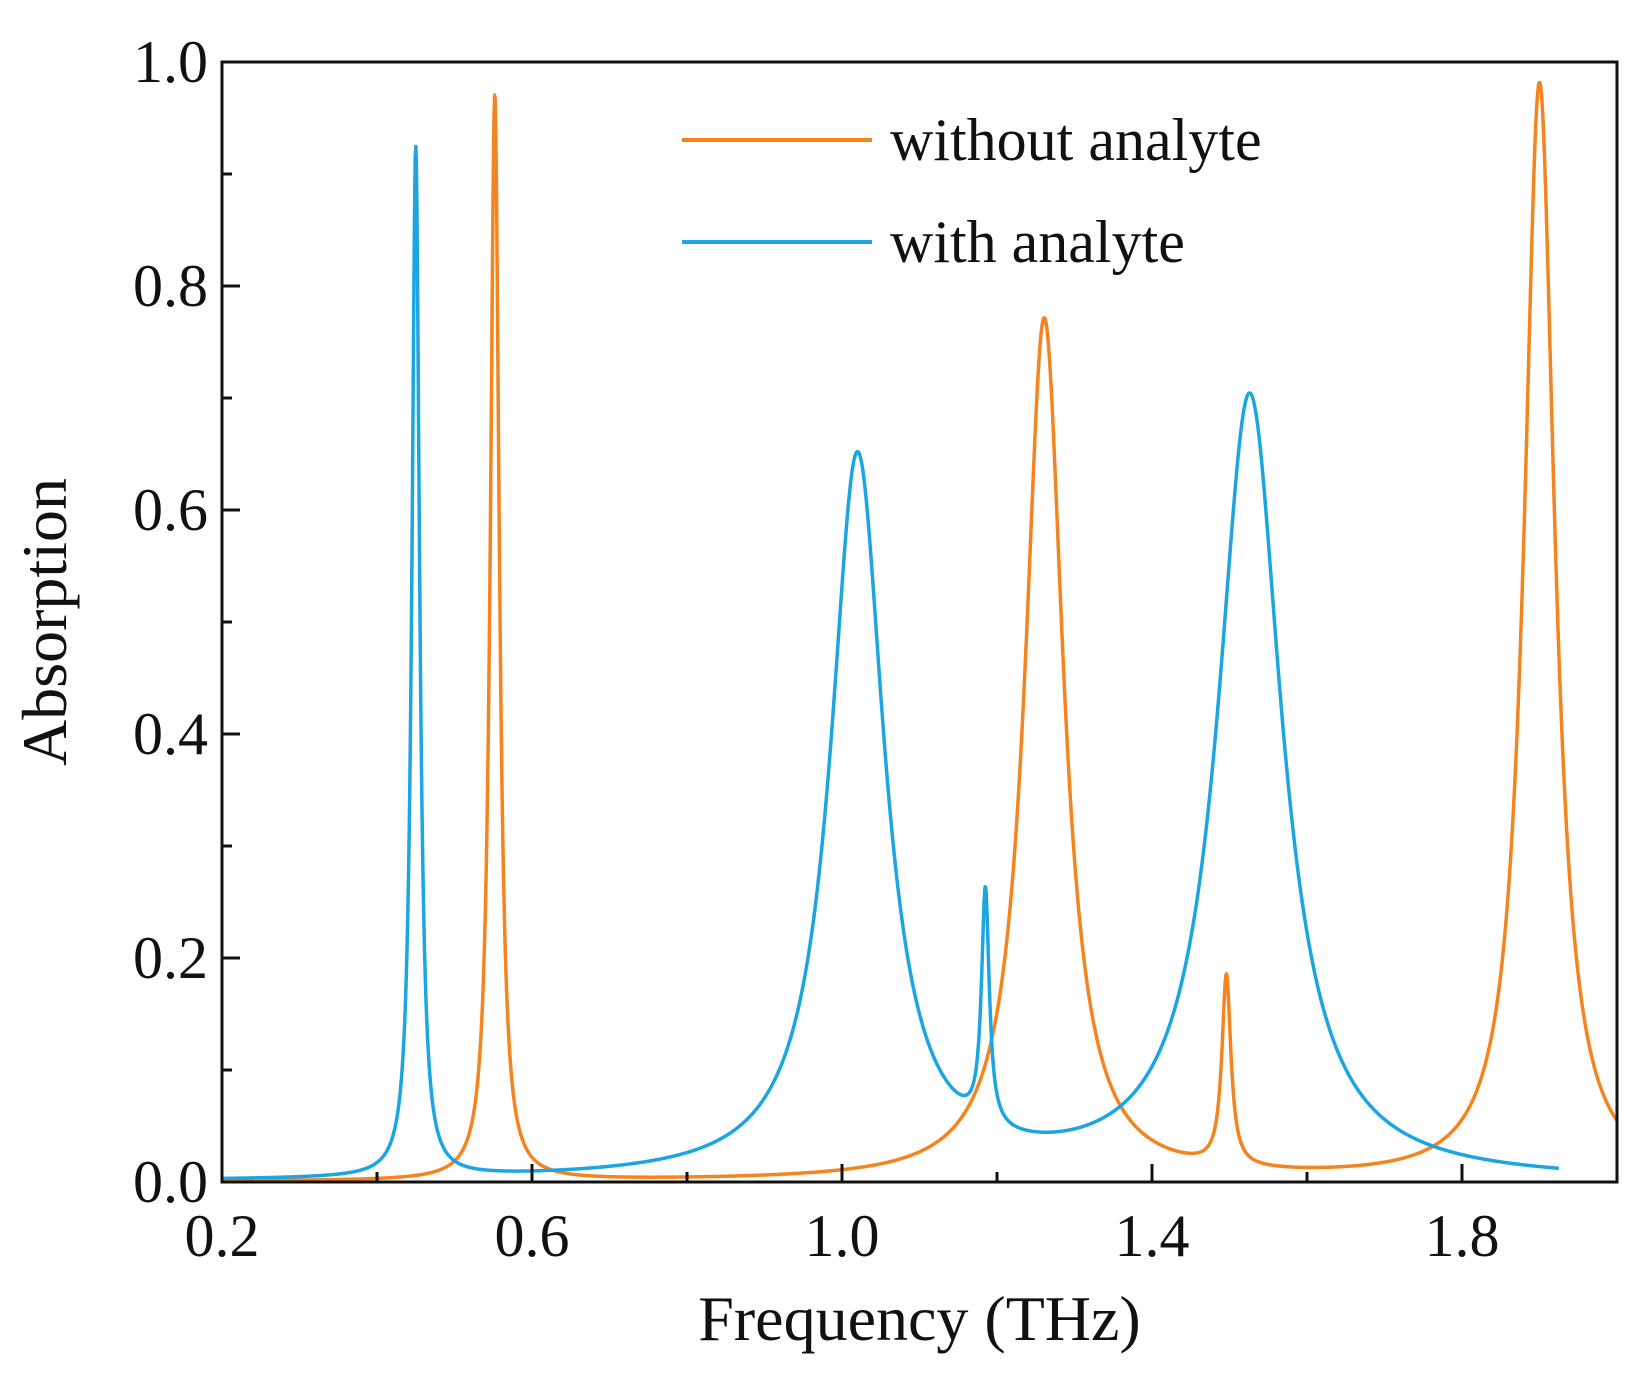 Image resolution: width=1639 pixels, height=1386 pixels. Describe the element at coordinates (919, 1318) in the screenshot. I see `x-axis-title: Frequency (THz)` at that location.